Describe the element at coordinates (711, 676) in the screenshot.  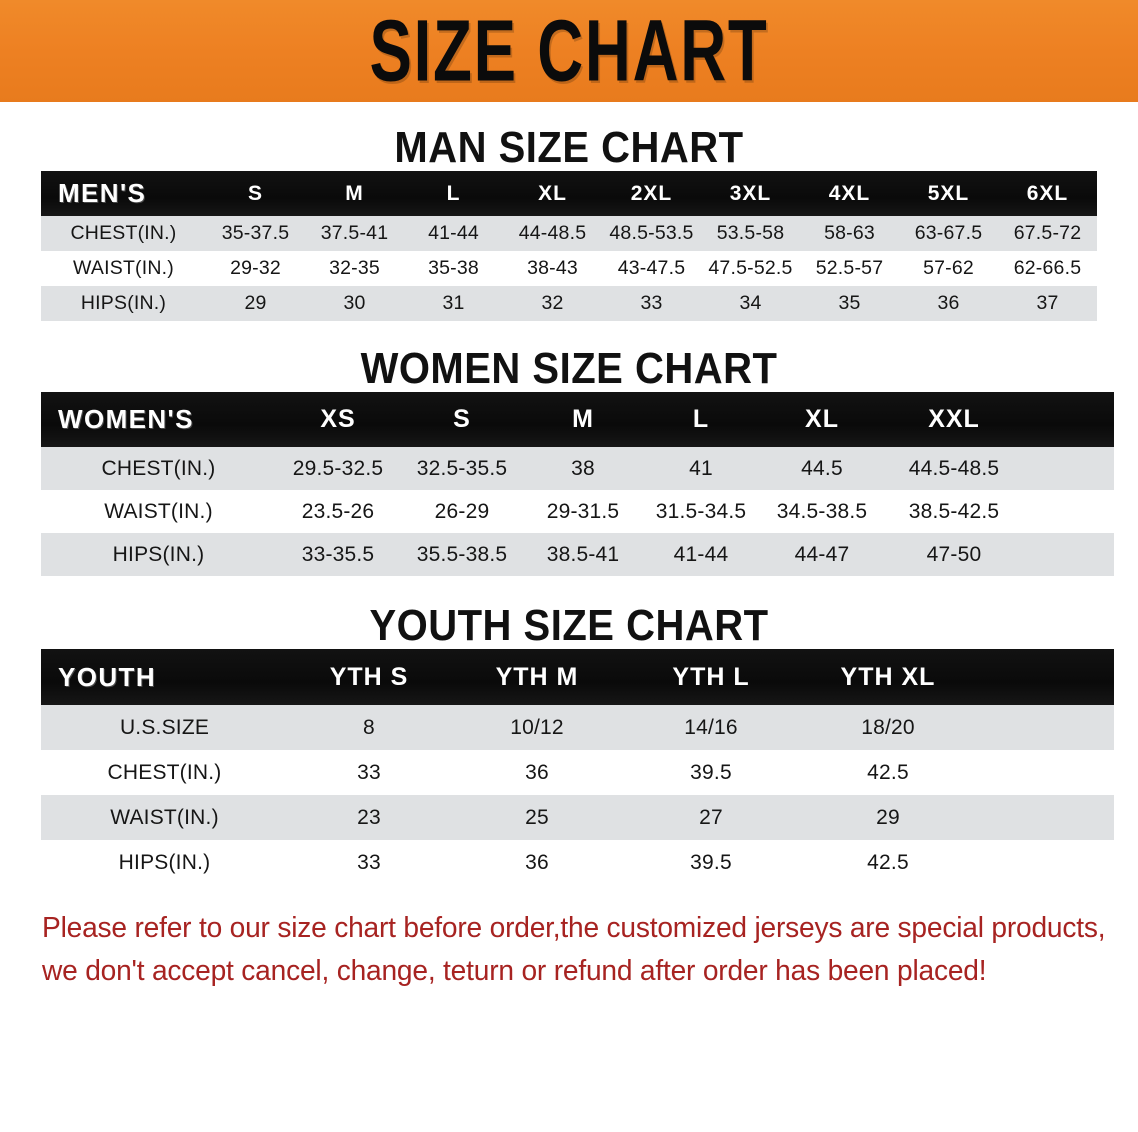
I see `youth-column-header-l: YTH L` at that location.